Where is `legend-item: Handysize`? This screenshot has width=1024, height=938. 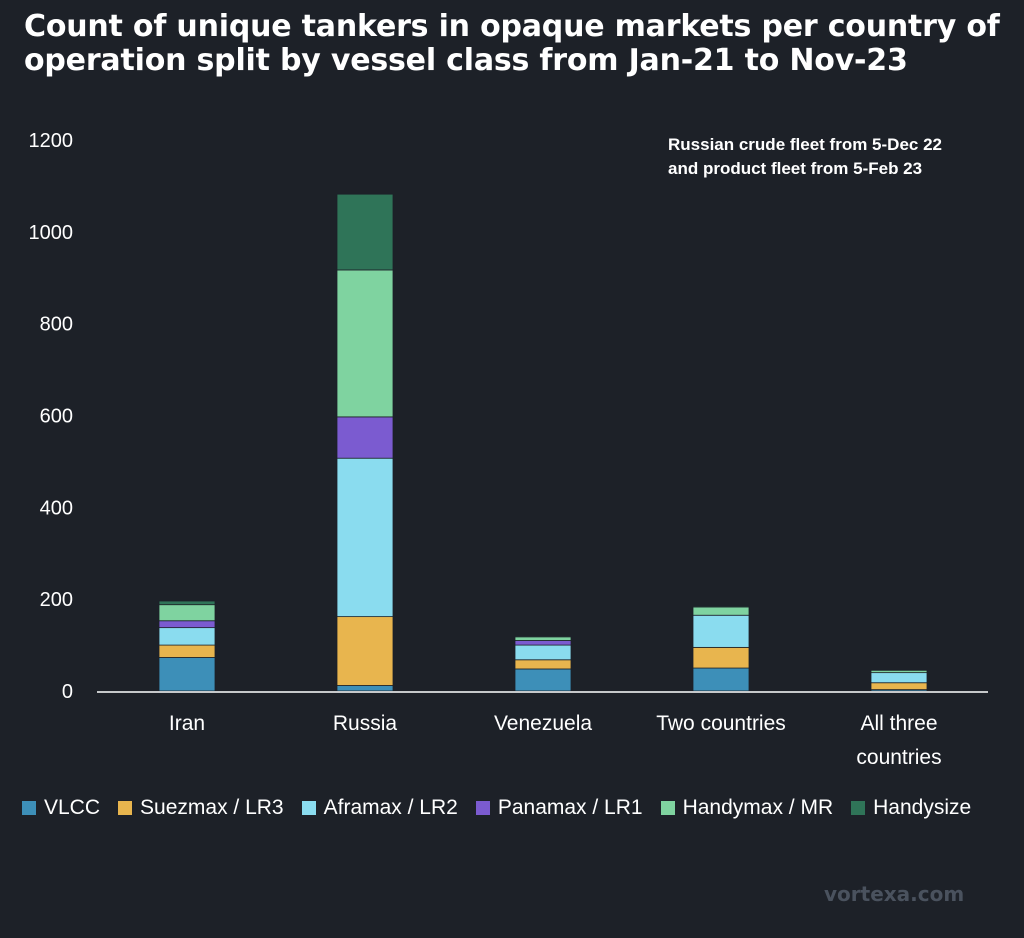
legend-item: Handysize is located at coordinates (911, 808).